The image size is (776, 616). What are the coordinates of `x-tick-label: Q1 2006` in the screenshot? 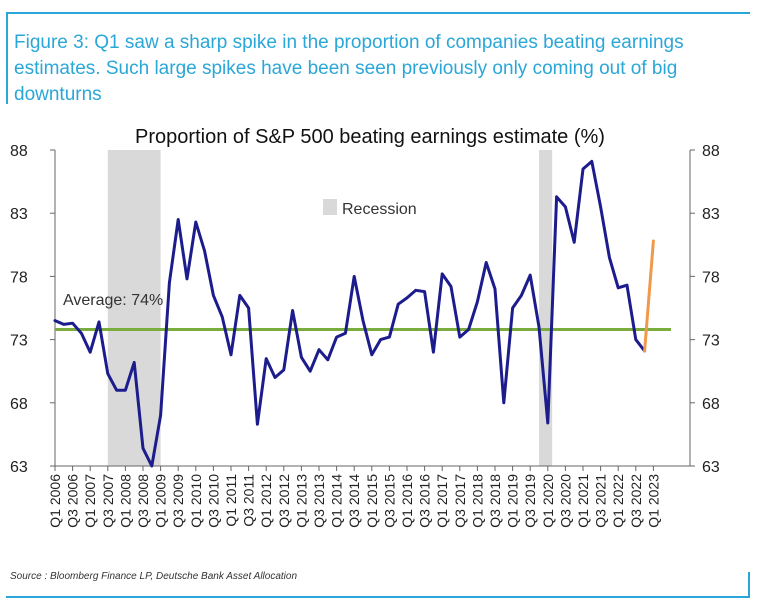 It's located at (55, 501).